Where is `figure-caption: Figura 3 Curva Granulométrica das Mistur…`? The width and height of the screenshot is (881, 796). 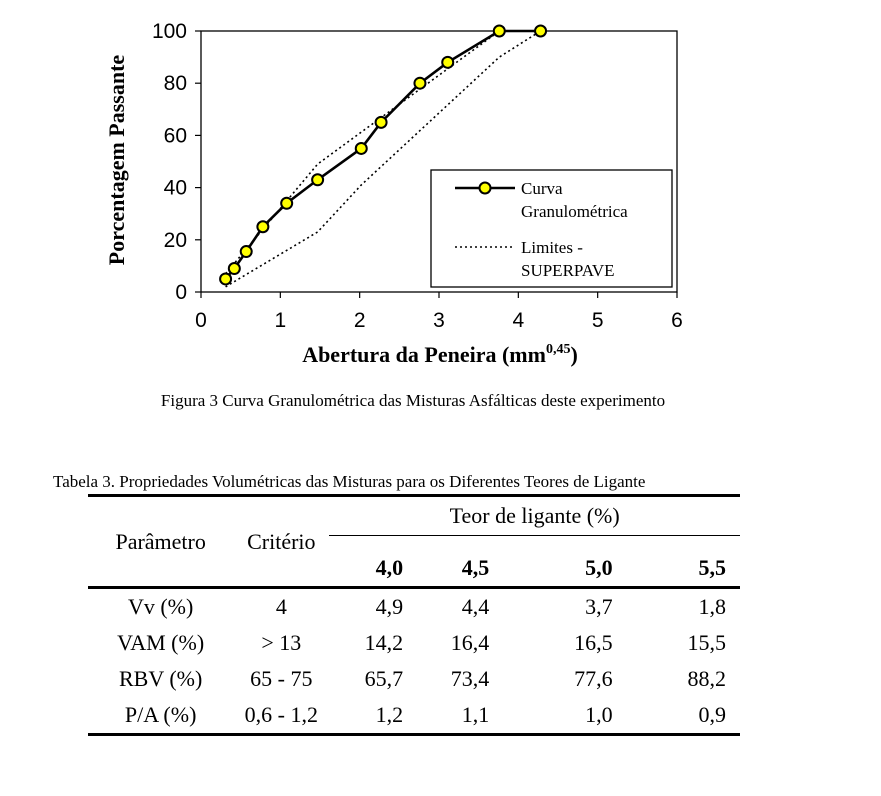
figure-caption: Figura 3 Curva Granulométrica das Mistur… is located at coordinates (413, 400).